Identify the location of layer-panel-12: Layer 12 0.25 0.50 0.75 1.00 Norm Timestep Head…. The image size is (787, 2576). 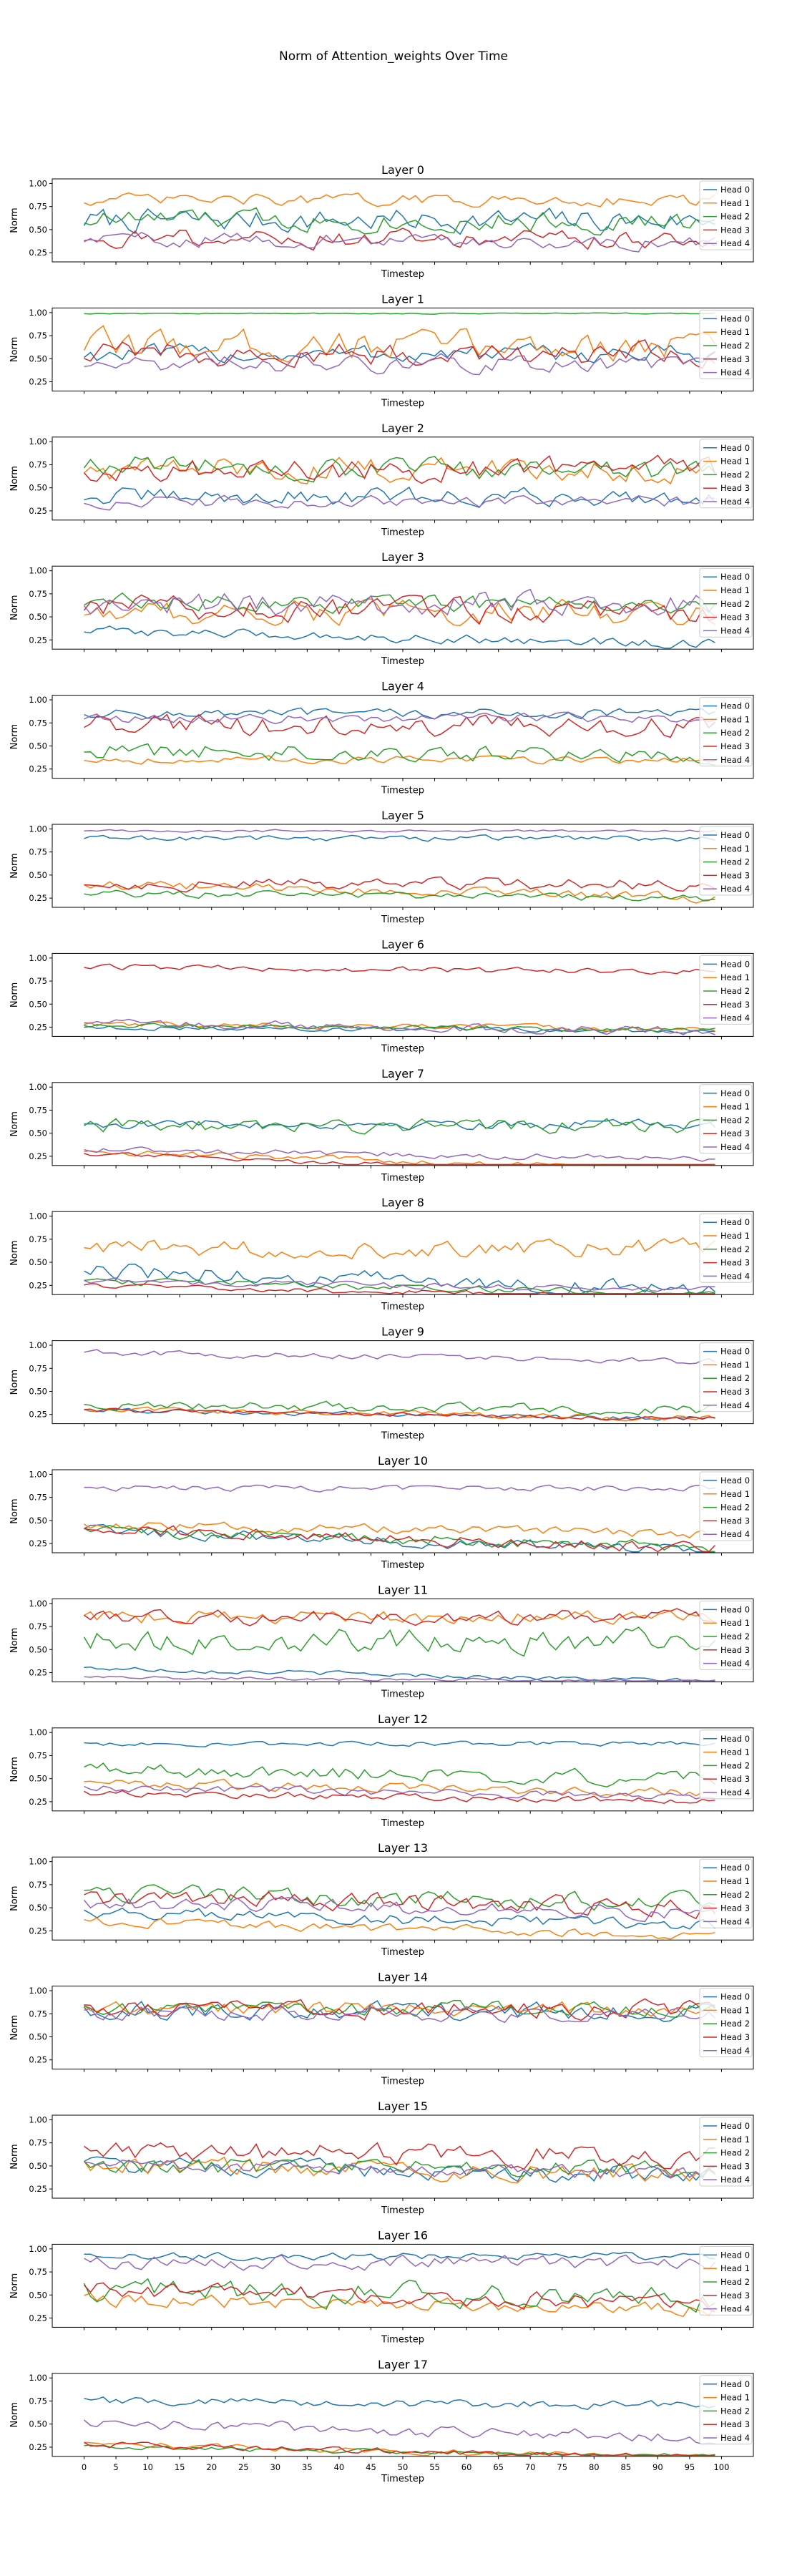
(382, 1770).